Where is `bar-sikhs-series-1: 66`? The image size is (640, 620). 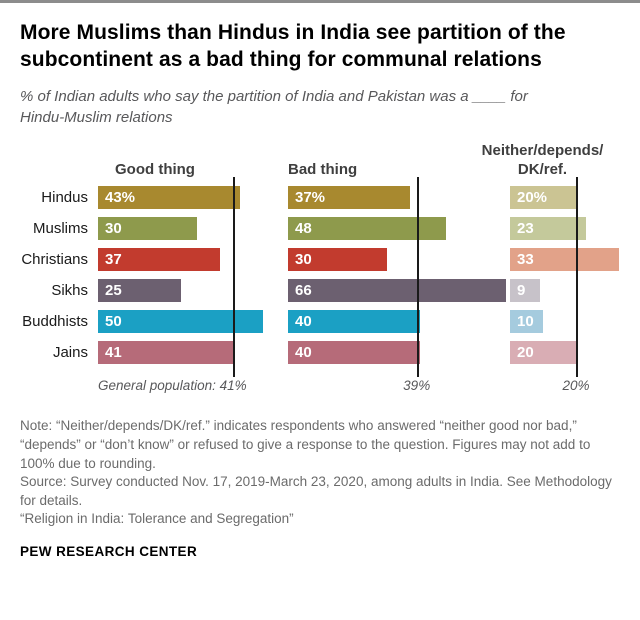
bar-sikhs-series-1: 66 is located at coordinates (397, 291).